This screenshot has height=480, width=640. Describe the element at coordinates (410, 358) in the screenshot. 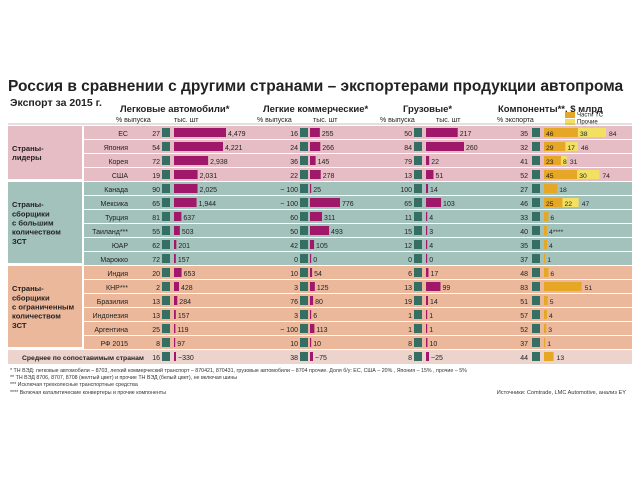

I see `avg-trucks-pct: 8` at that location.